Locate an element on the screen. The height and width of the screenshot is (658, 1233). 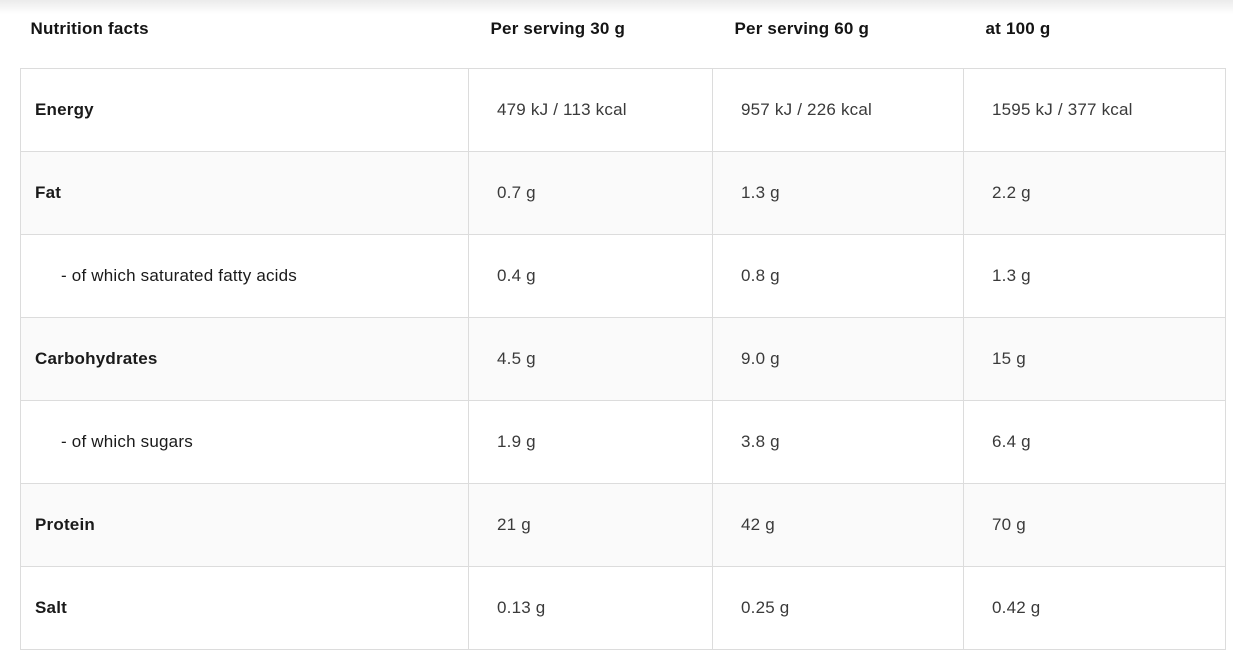
table-title: Nutrition facts is located at coordinates (89, 28).